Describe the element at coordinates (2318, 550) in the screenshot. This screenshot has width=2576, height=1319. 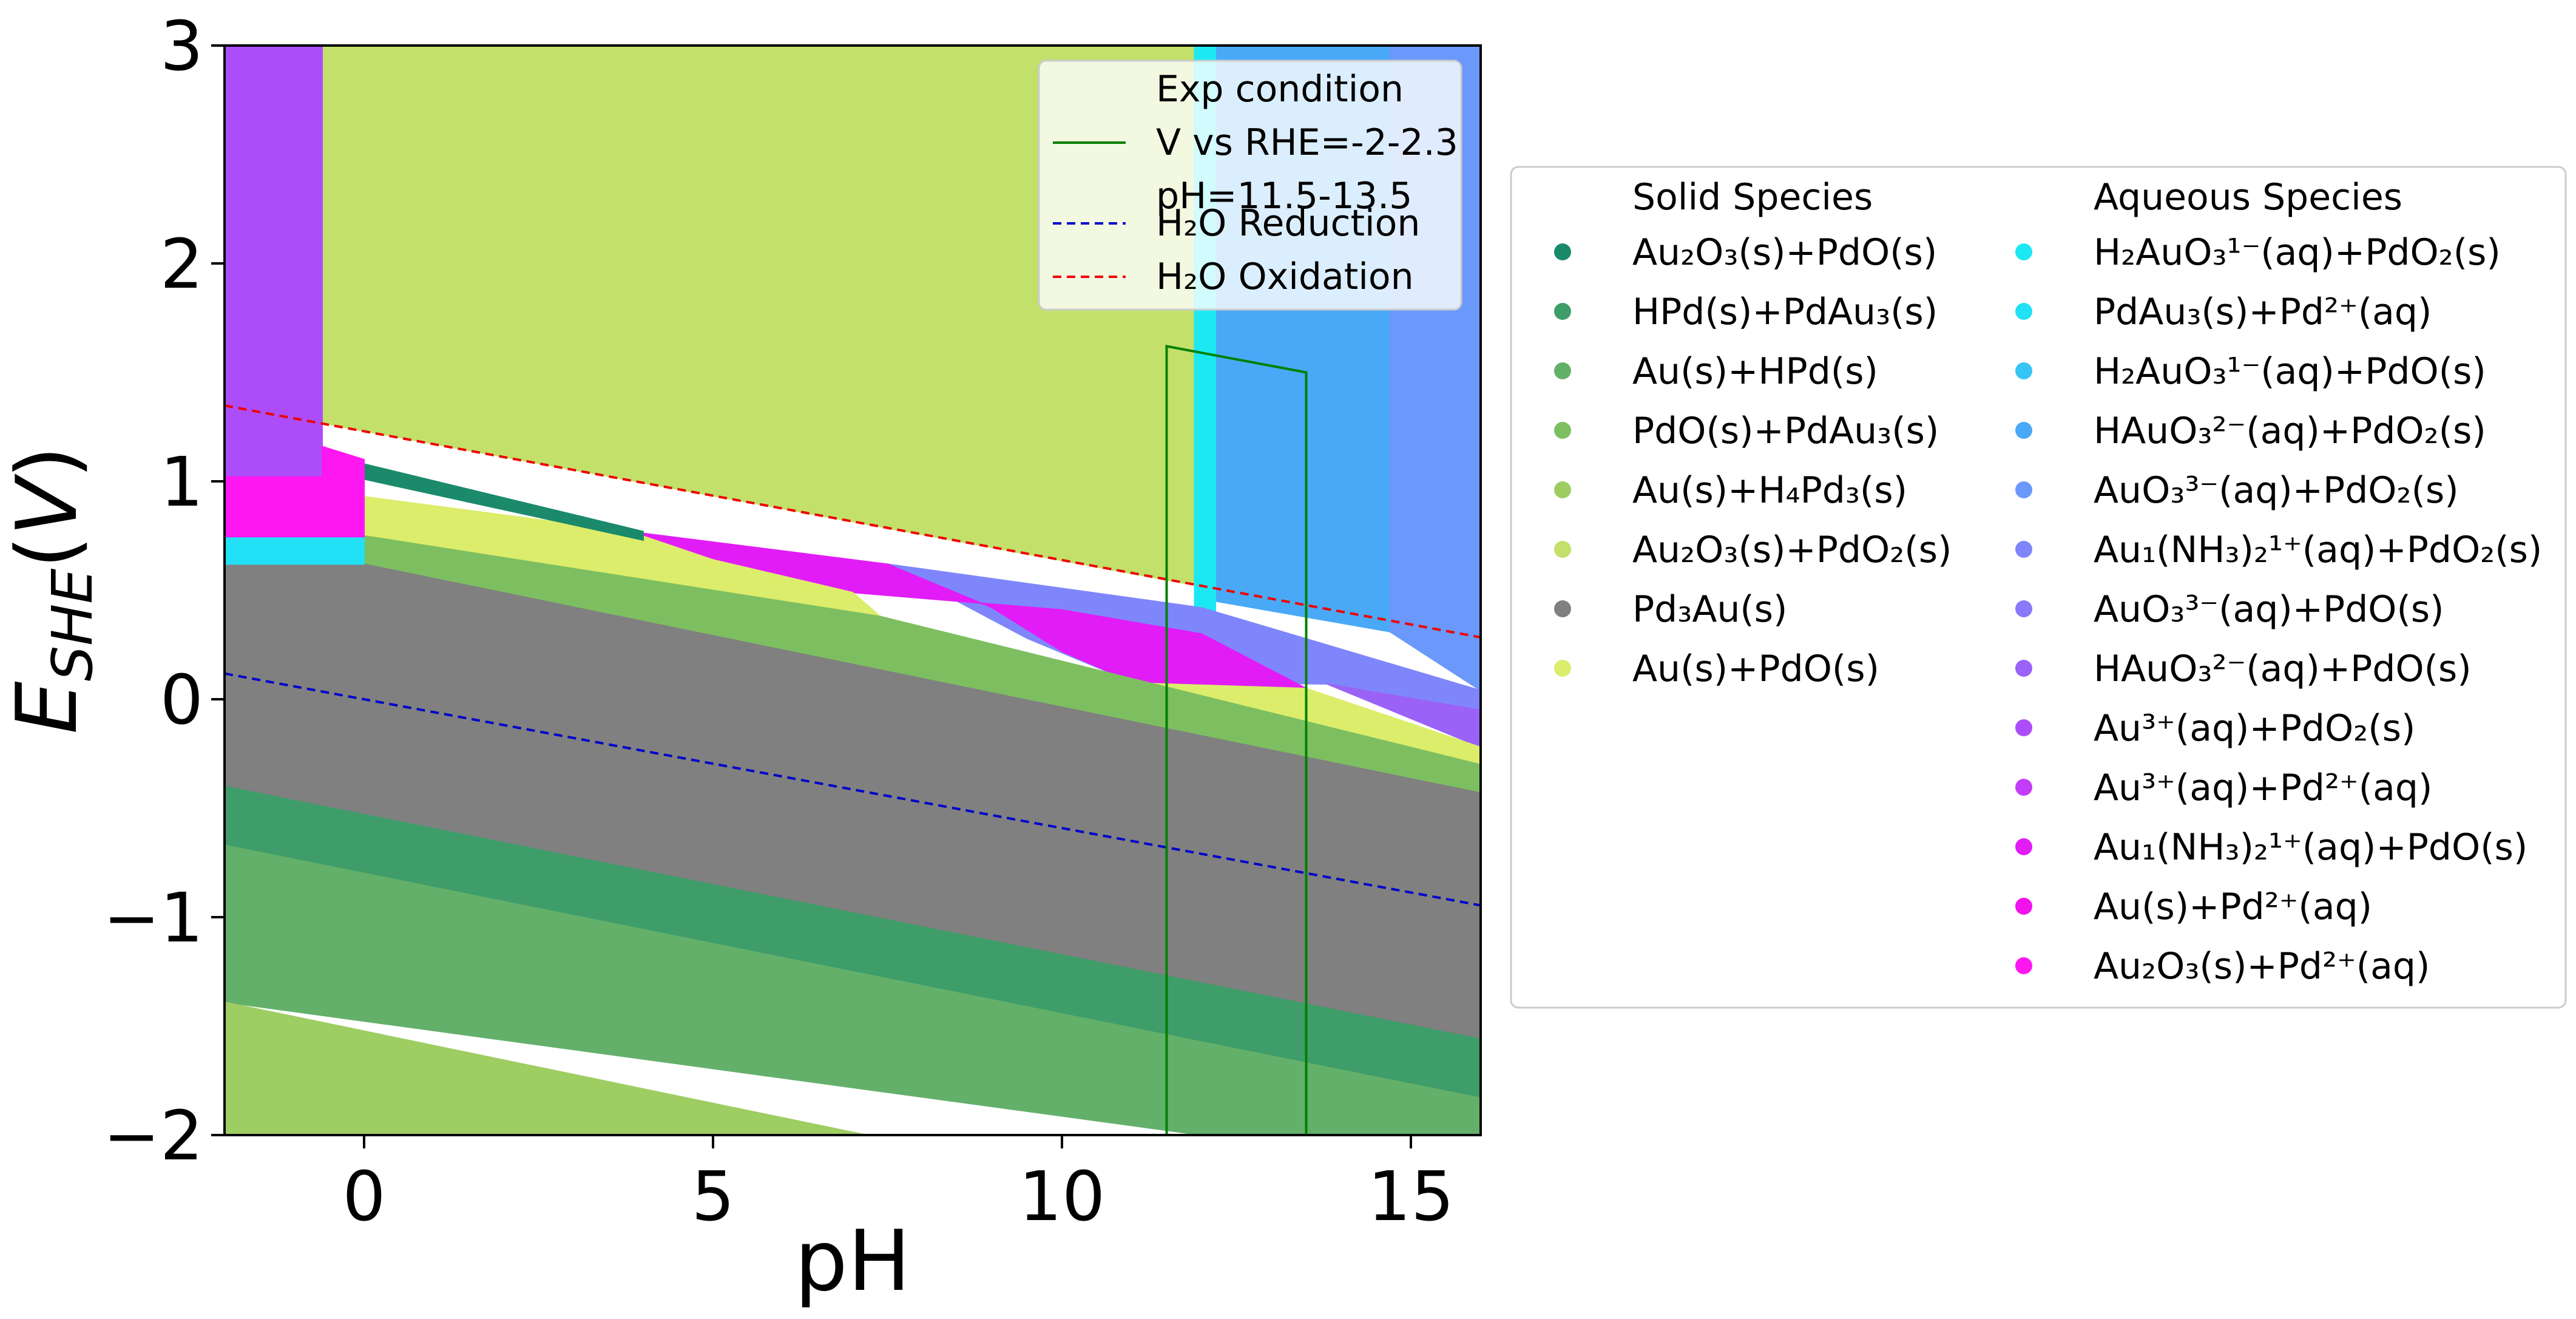
I see `species-legend-label: Au₁(NH₃)₂¹⁺(aq)+PdO₂(s)` at that location.